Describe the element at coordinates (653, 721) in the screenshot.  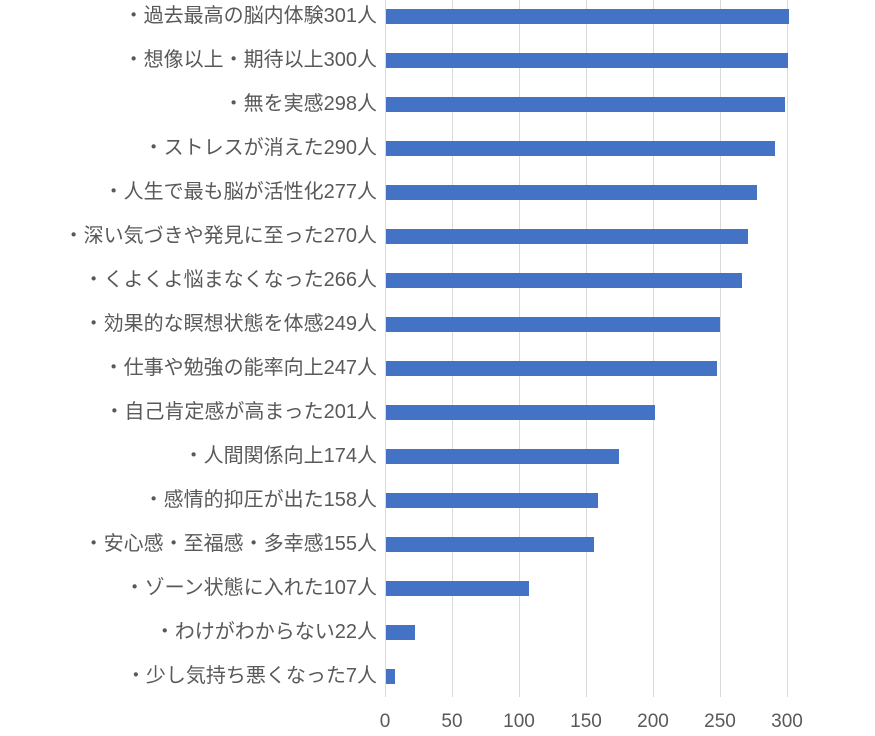
I see `x-tick-label: 200` at that location.